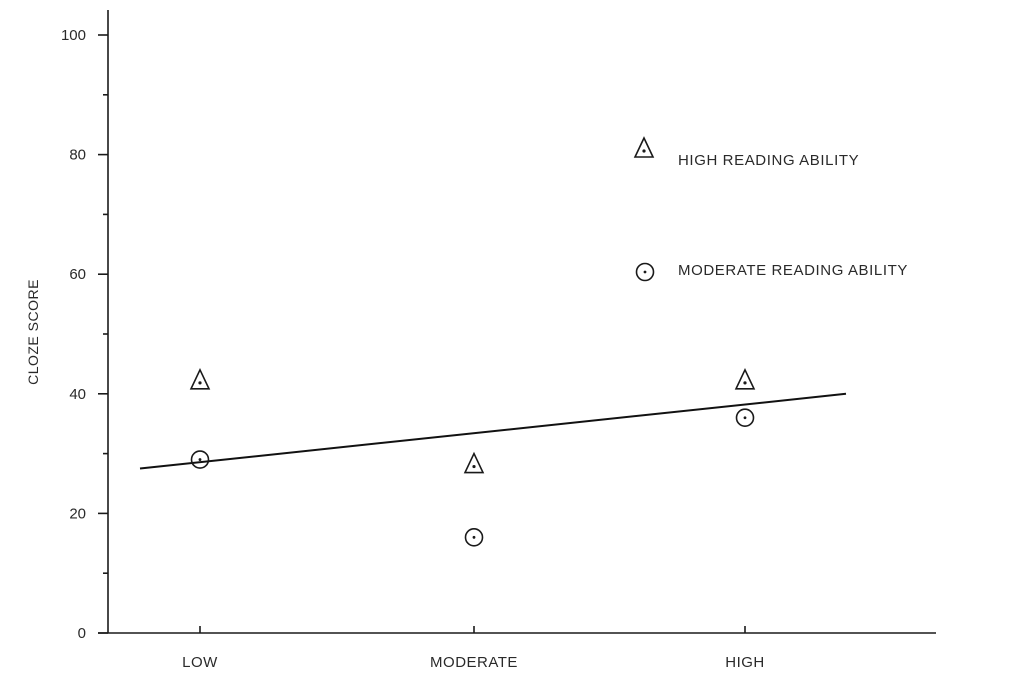 Image resolution: width=1028 pixels, height=675 pixels. Describe the element at coordinates (73, 35) in the screenshot. I see `y-tick-label: 100` at that location.